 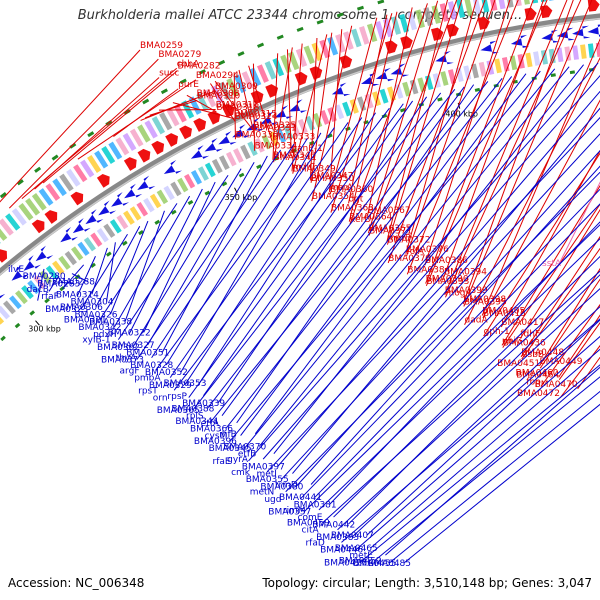 I want to click on reverse-gene-label: rfaD, so click(x=314, y=543).